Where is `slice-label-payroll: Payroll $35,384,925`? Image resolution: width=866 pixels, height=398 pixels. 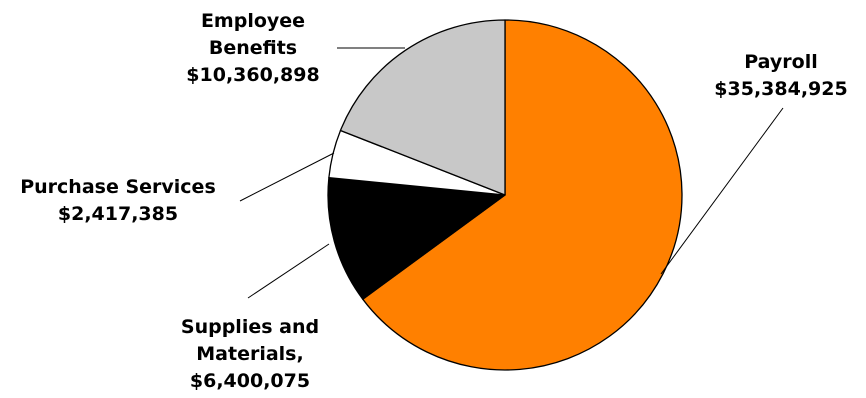
slice-label-payroll: Payroll $35,384,925 is located at coordinates (780, 75).